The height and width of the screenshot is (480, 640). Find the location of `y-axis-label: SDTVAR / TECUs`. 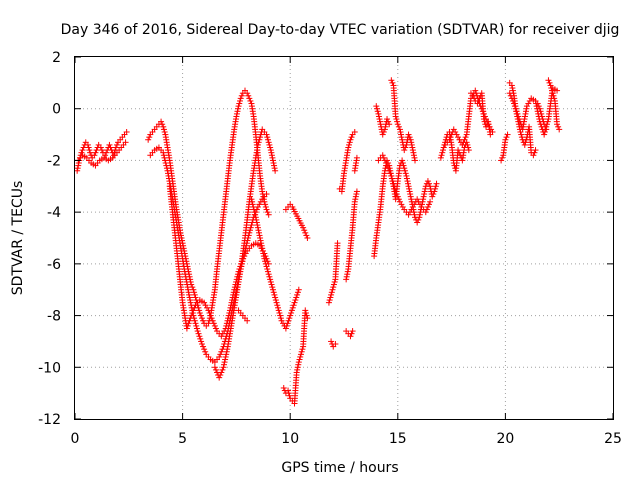

y-axis-label: SDTVAR / TECUs is located at coordinates (18, 238).